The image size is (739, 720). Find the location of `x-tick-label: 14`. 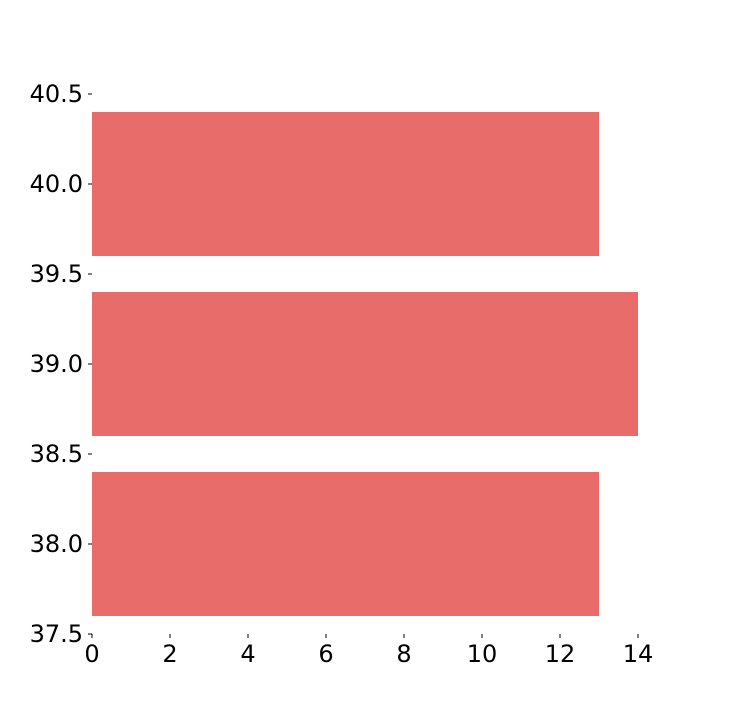

x-tick-label: 14 is located at coordinates (638, 654).